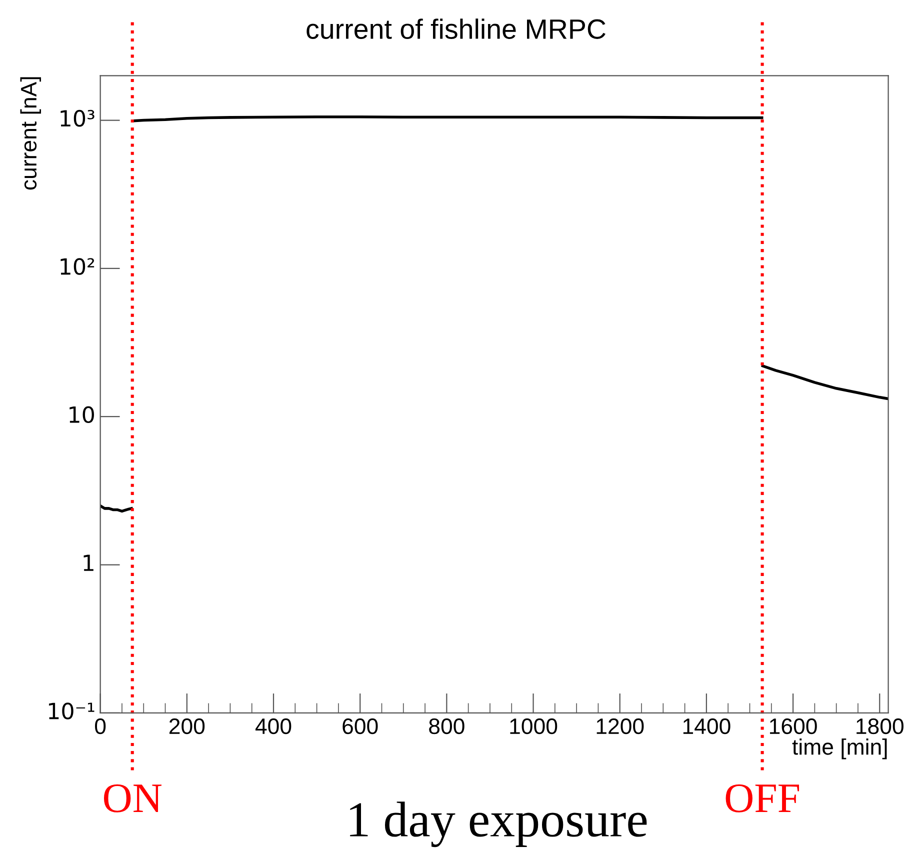  Describe the element at coordinates (880, 726) in the screenshot. I see `x-tick-label: 1800` at that location.